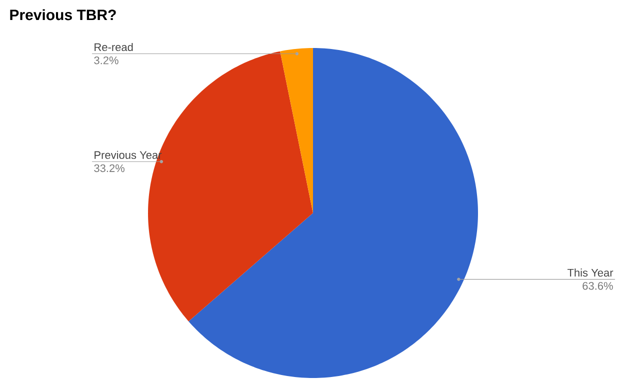 This screenshot has height=382, width=630. Describe the element at coordinates (106, 60) in the screenshot. I see `data-label: 3.2%` at that location.